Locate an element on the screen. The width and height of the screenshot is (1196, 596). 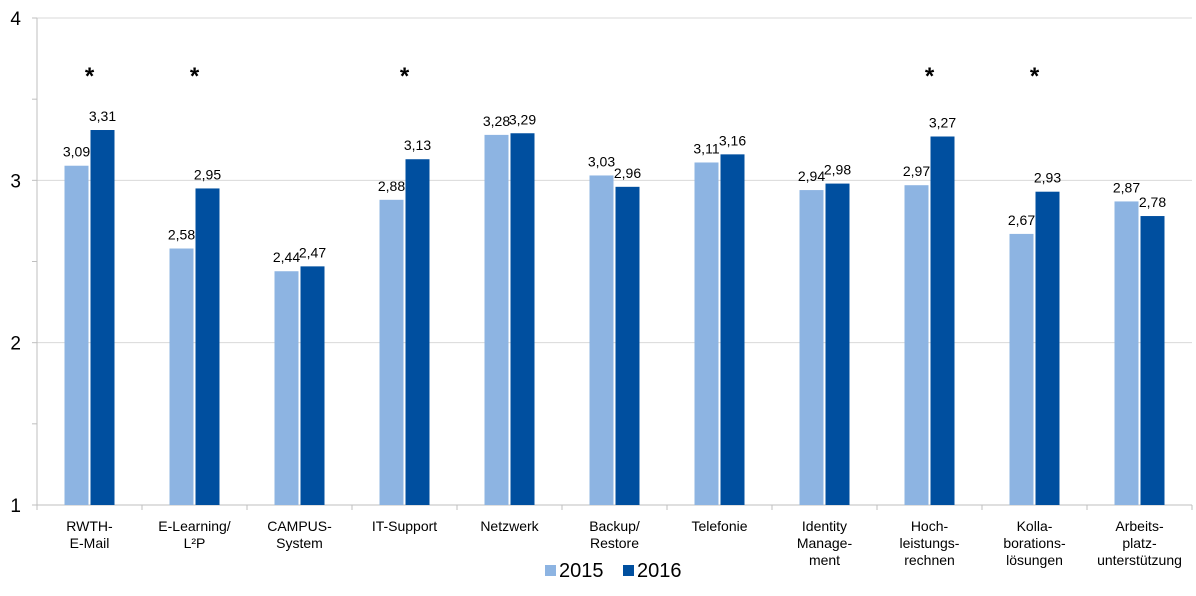
x-tick-label: Kolla-borations-lösungen is located at coordinates (1034, 543).